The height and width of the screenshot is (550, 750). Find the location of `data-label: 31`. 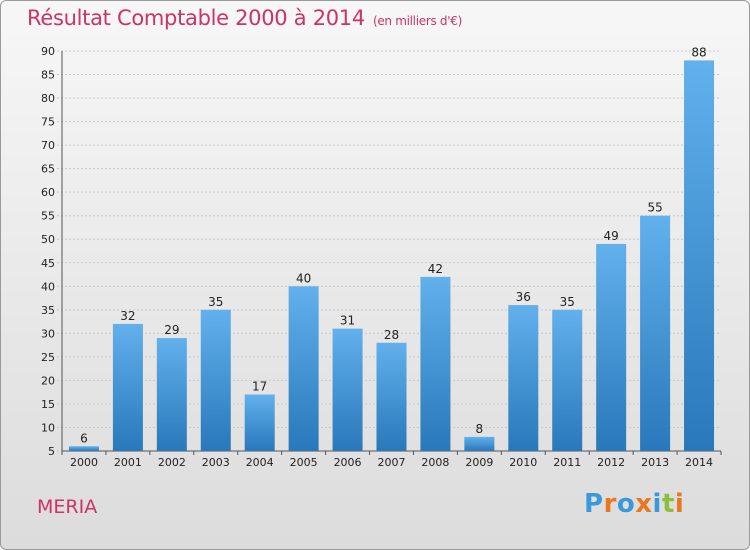

data-label: 31 is located at coordinates (347, 321).